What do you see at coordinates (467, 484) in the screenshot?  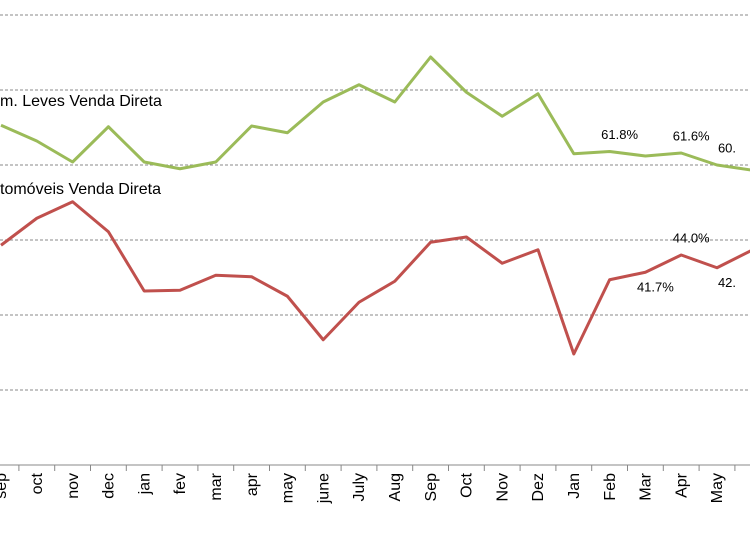 I see `x-tick-label: Oct` at bounding box center [467, 484].